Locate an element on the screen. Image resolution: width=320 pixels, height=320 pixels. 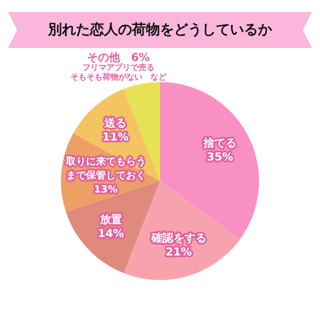
data-label: 21% is located at coordinates (179, 252).